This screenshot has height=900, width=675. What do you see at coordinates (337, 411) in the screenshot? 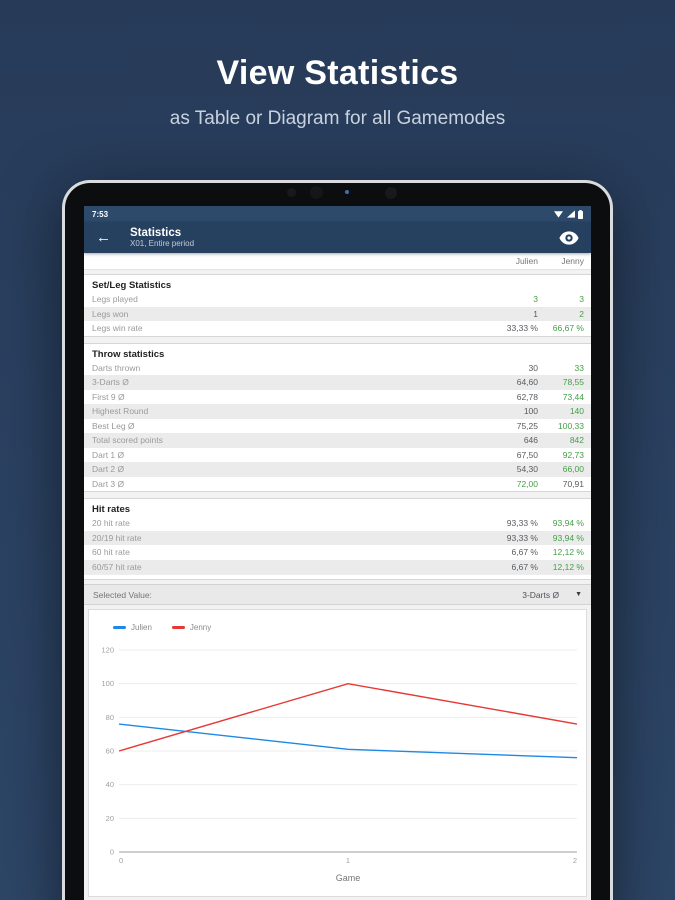
I see `table-row: Highest Round 100 140` at bounding box center [337, 411].